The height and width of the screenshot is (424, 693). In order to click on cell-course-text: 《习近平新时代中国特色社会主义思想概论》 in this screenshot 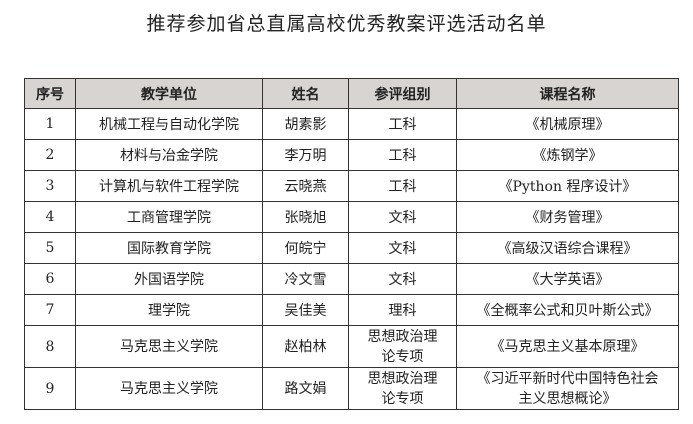, I will do `click(567, 388)`.